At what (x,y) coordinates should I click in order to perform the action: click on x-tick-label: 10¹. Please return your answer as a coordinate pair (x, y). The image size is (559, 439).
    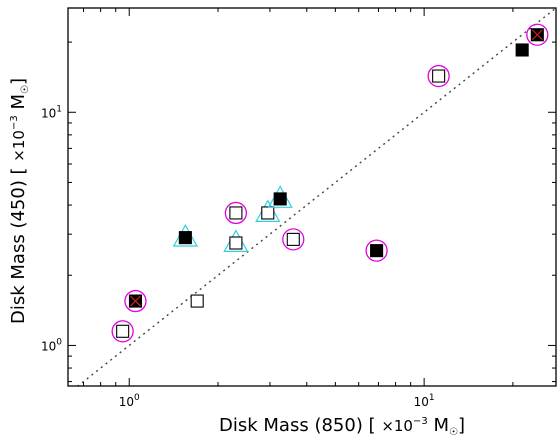
    Looking at the image, I should click on (424, 401).